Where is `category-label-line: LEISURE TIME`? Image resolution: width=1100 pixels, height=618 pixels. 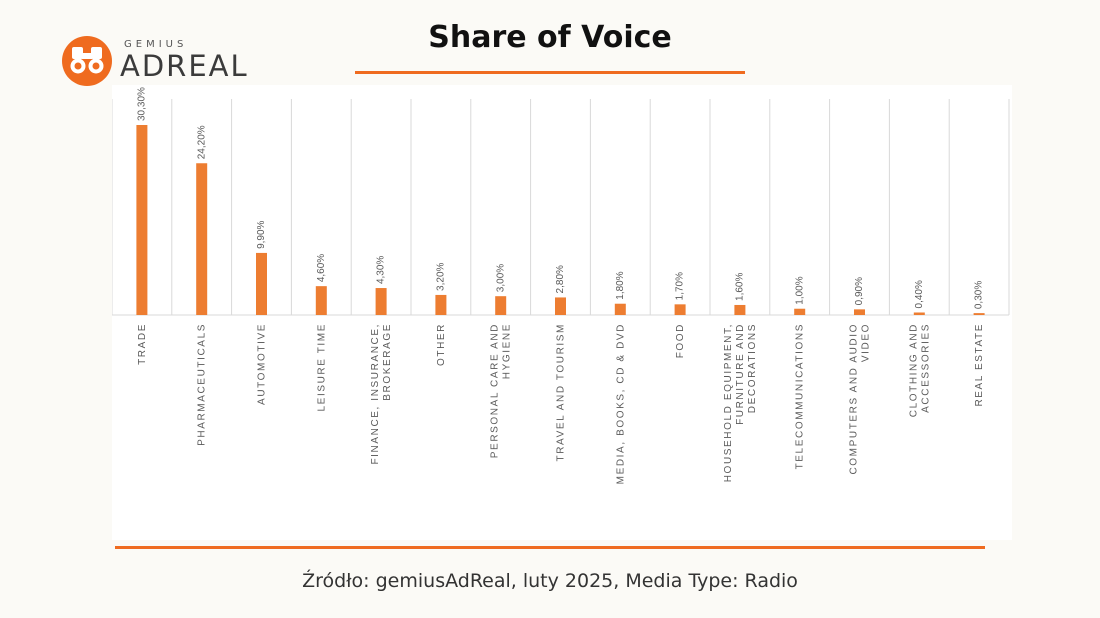 category-label-line: LEISURE TIME is located at coordinates (321, 367).